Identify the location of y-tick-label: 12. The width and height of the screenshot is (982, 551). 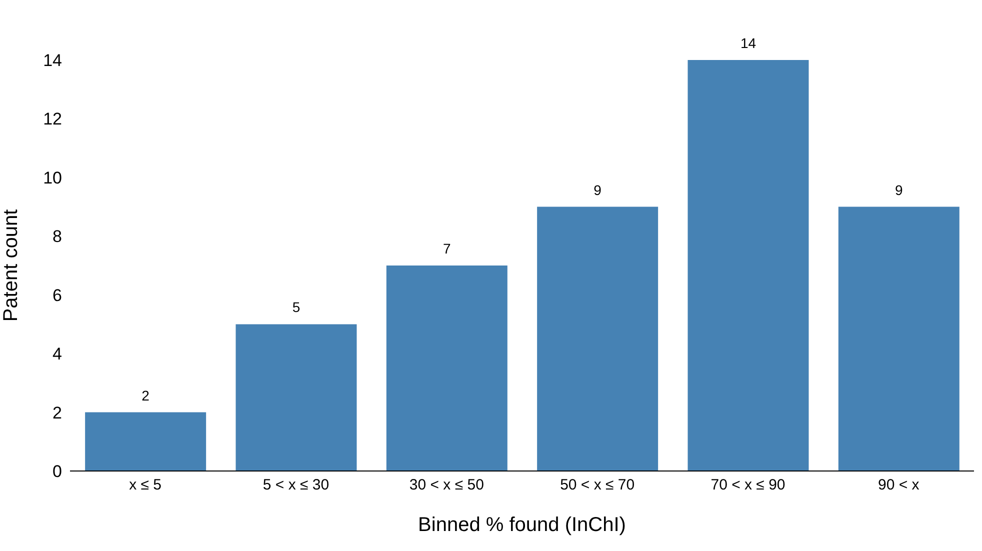
(52, 119).